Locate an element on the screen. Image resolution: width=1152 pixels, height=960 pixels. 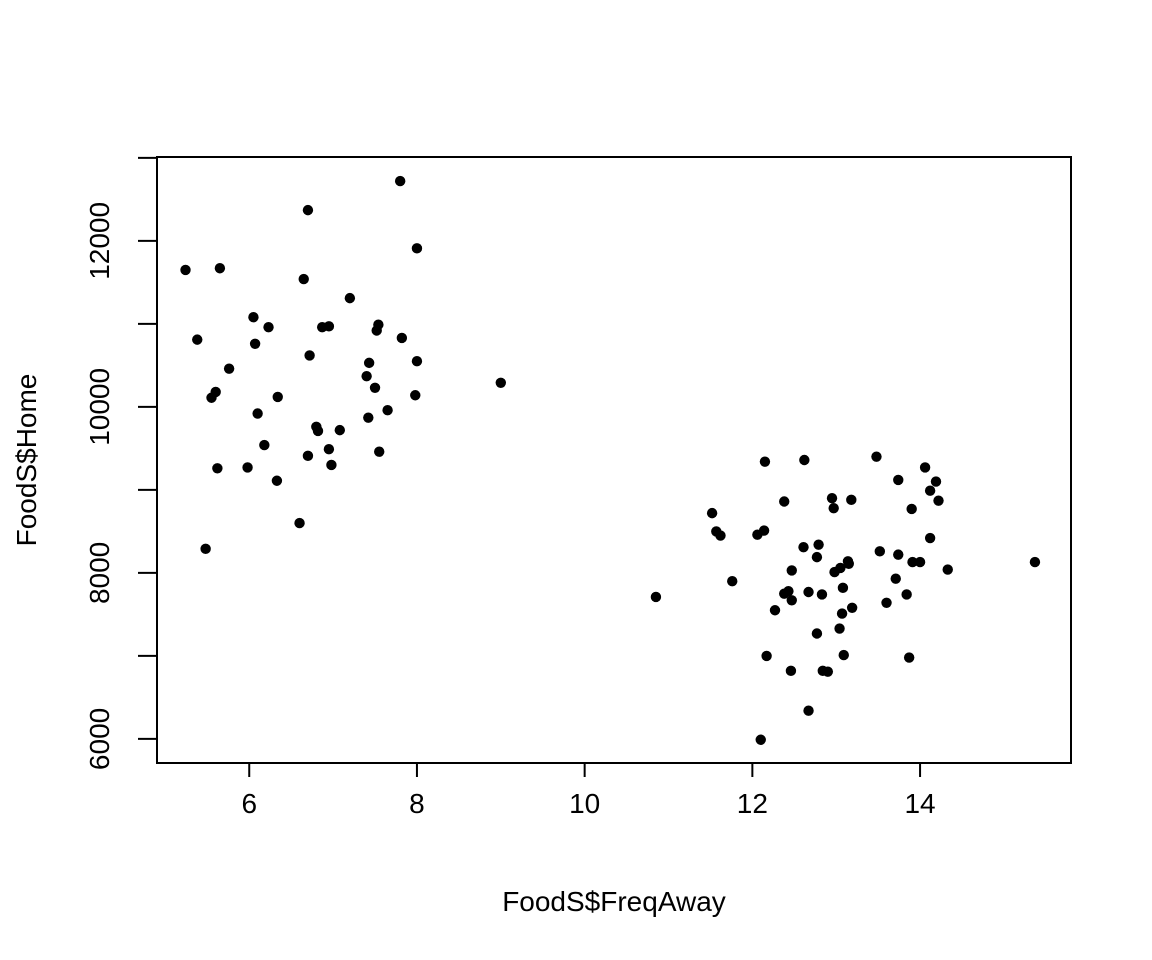
x-tick-label: 14 is located at coordinates (919, 803).